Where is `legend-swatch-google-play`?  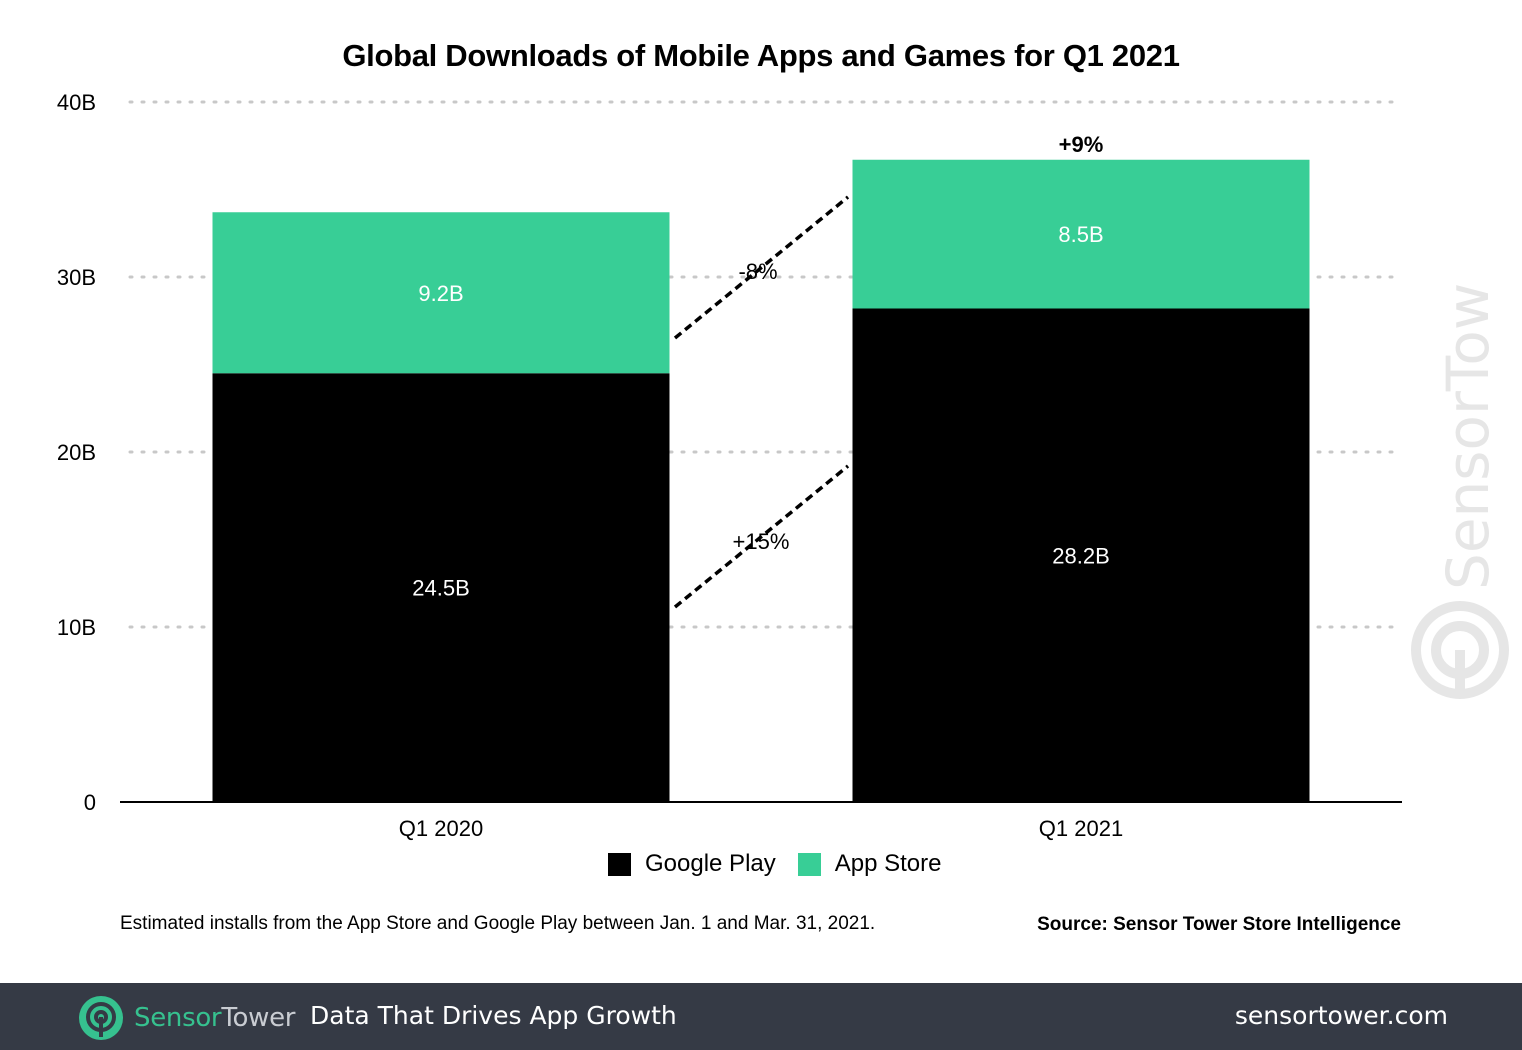 legend-swatch-google-play is located at coordinates (619, 864).